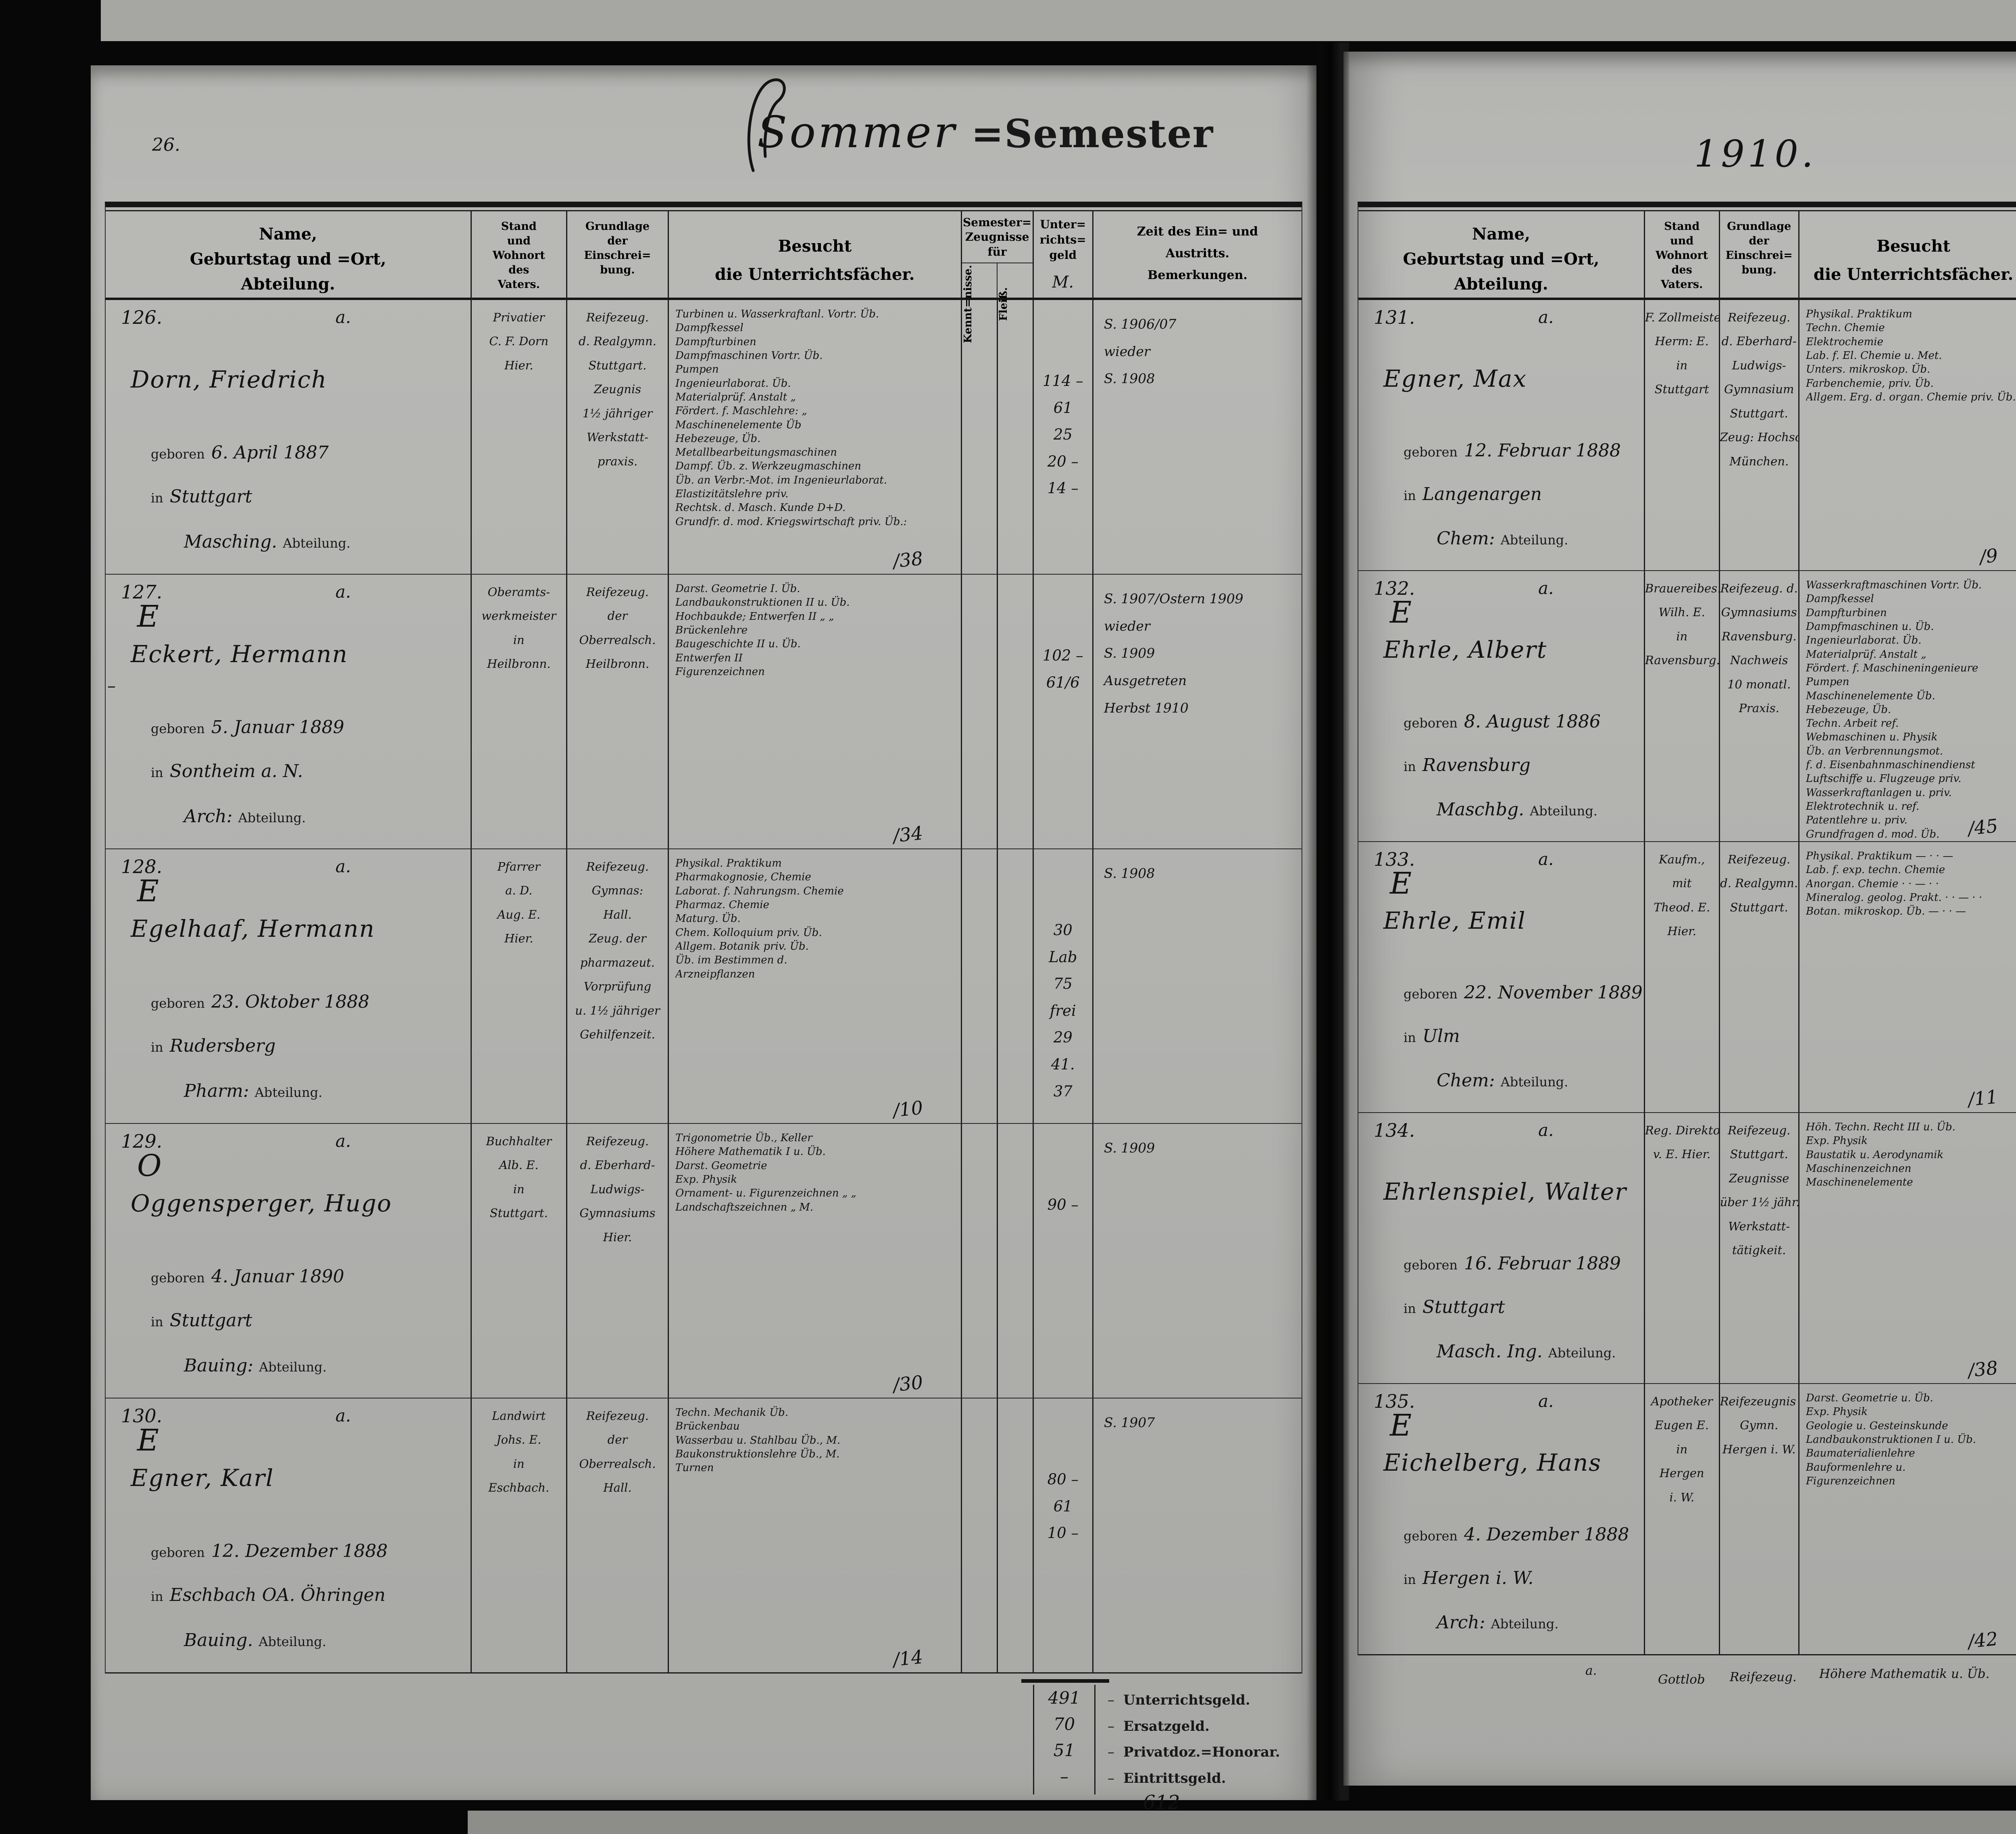 This screenshot has width=2016, height=1834. I want to click on father-stand-cell: Apotheker Eugen E. in Hergen i. W., so click(1681, 1519).